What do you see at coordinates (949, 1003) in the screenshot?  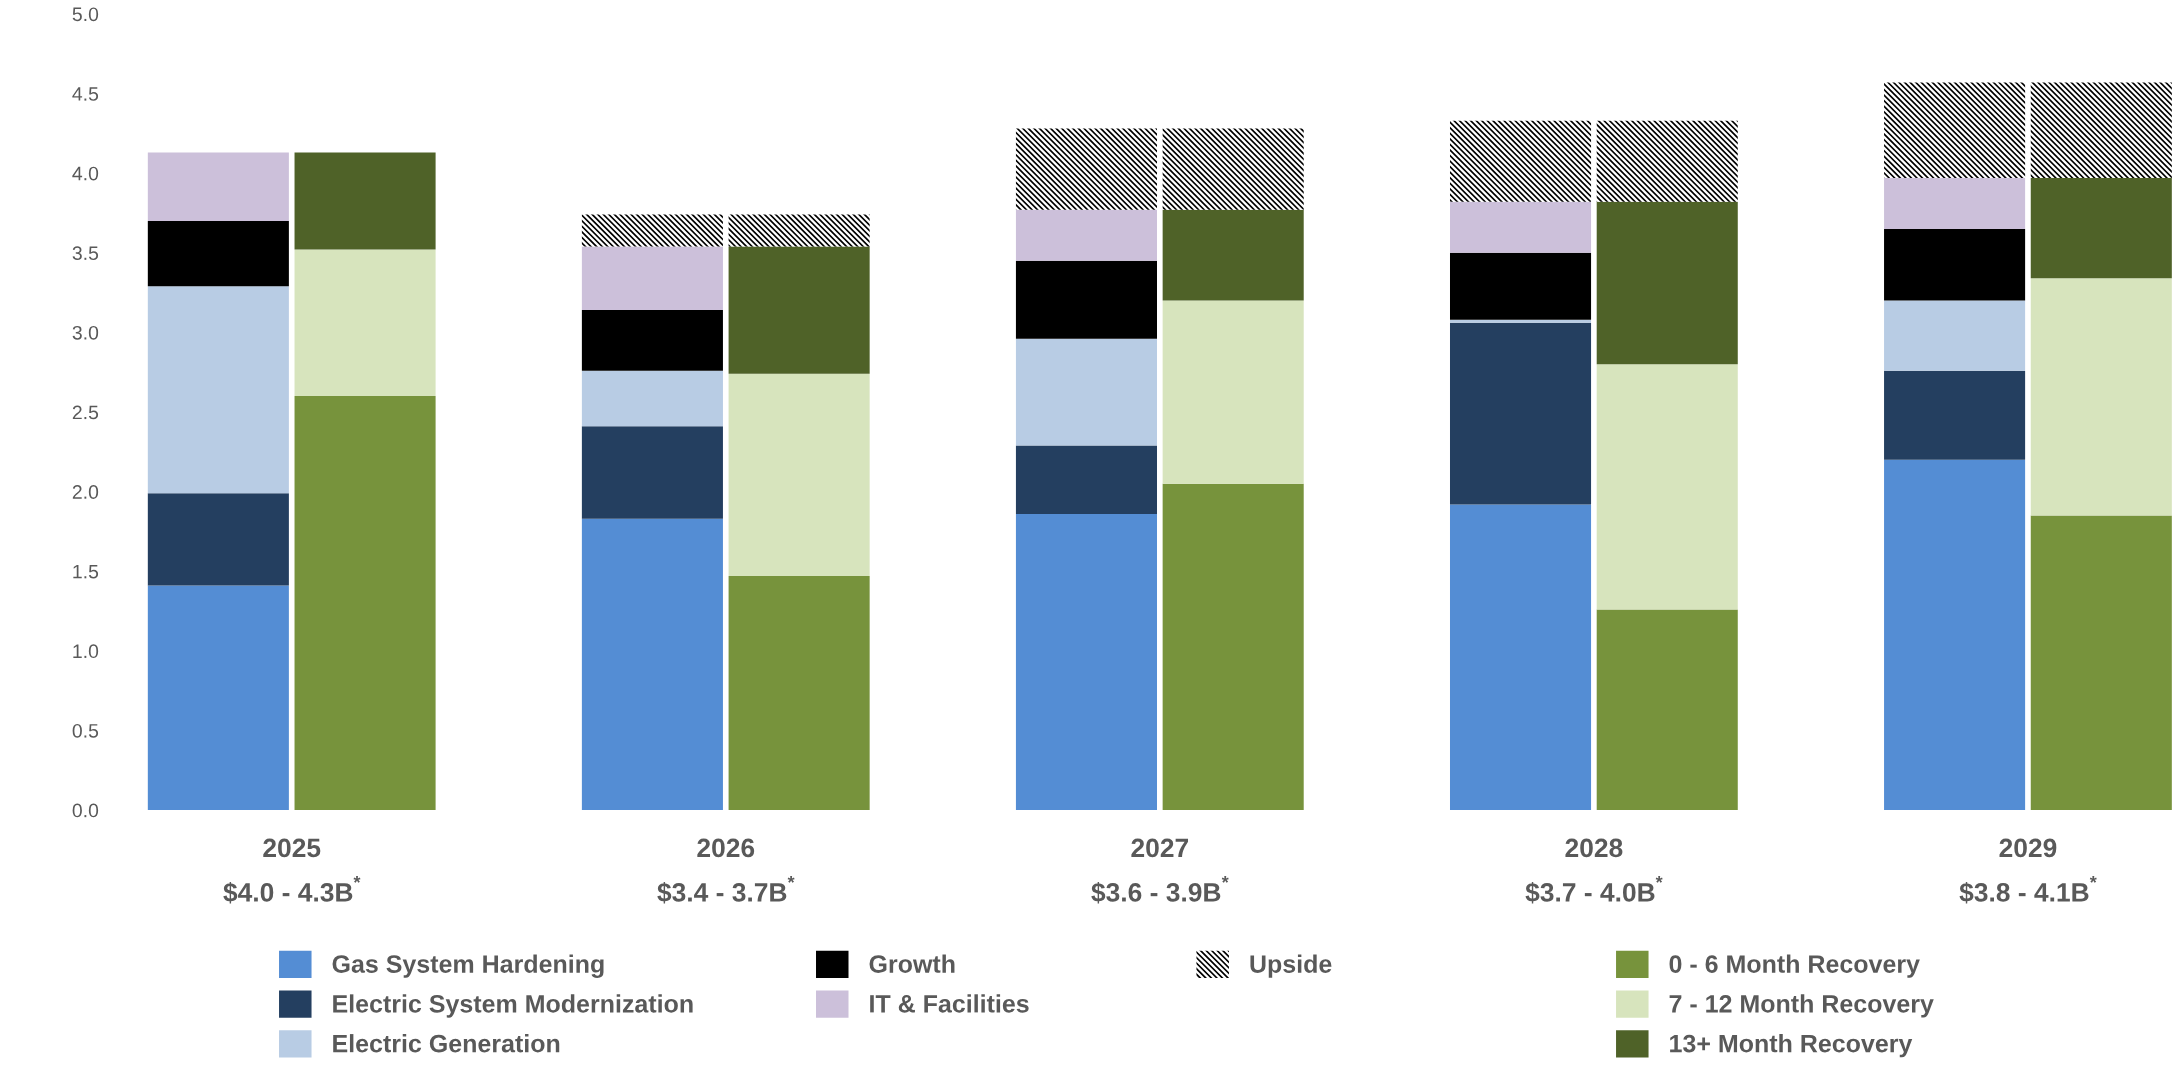 I see `legend-label: IT & Facilities` at bounding box center [949, 1003].